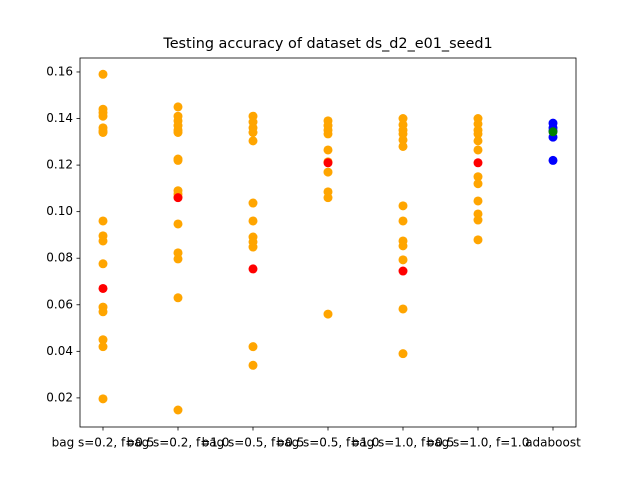 Image resolution: width=640 pixels, height=484 pixels. I want to click on x-tick-label: adaboost, so click(553, 443).